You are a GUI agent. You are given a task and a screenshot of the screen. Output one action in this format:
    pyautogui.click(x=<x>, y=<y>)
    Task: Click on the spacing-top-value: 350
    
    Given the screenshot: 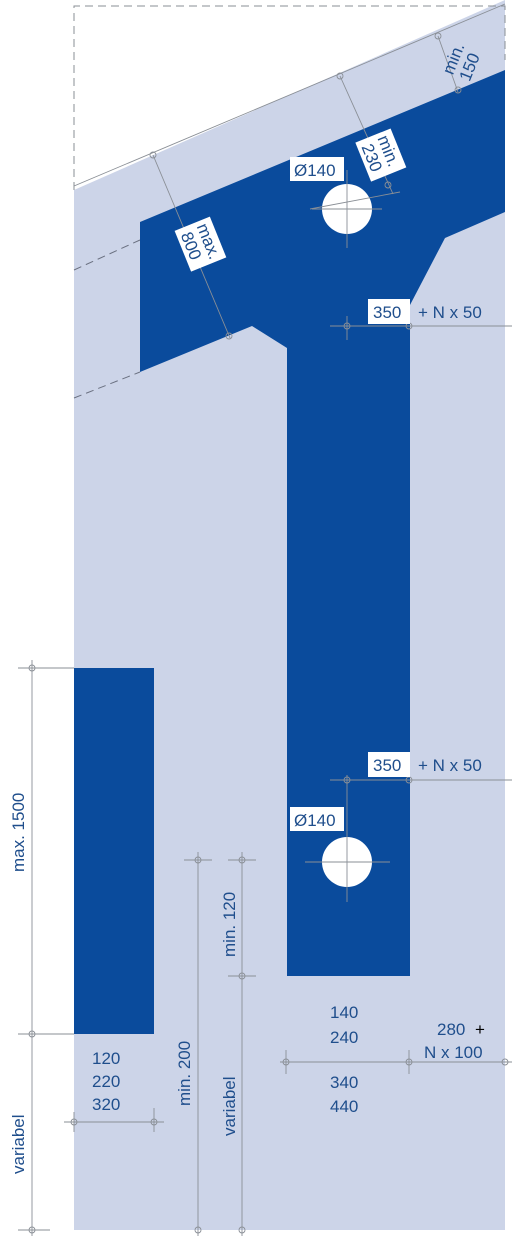 What is the action you would take?
    pyautogui.click(x=387, y=312)
    